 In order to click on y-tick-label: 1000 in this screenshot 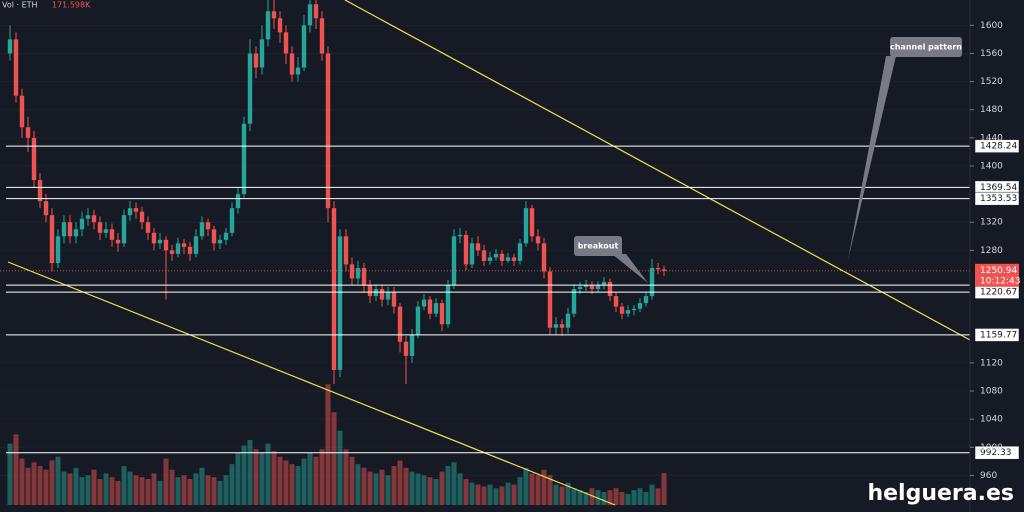, I will do `click(991, 448)`.